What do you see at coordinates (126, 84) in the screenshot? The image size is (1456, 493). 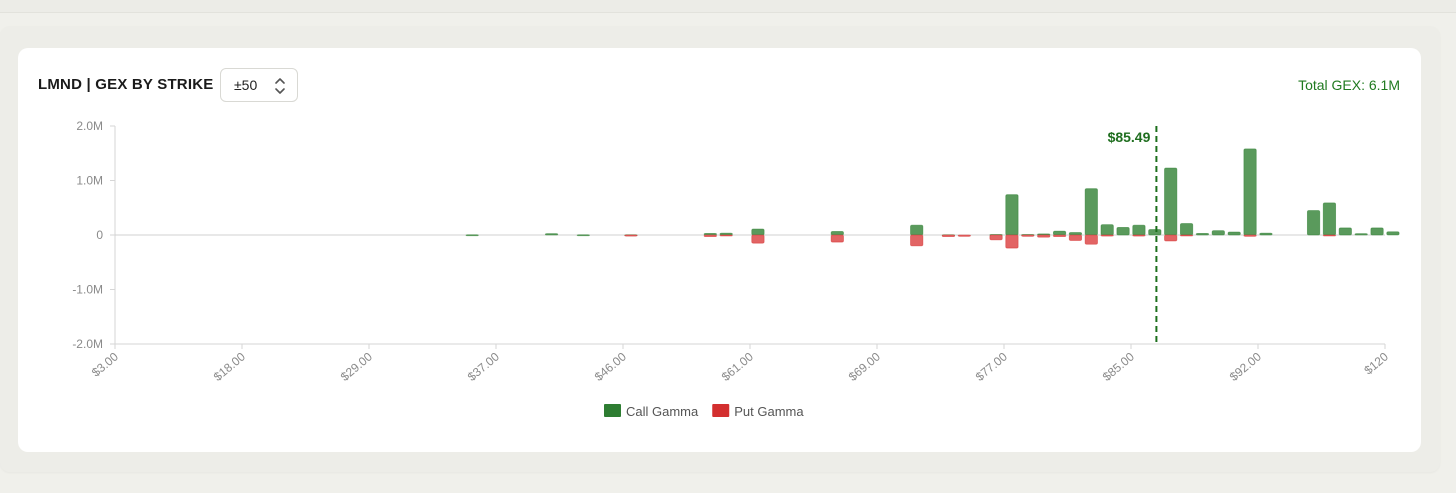 I see `chart-title: LMND | GEX BY STRIKE` at bounding box center [126, 84].